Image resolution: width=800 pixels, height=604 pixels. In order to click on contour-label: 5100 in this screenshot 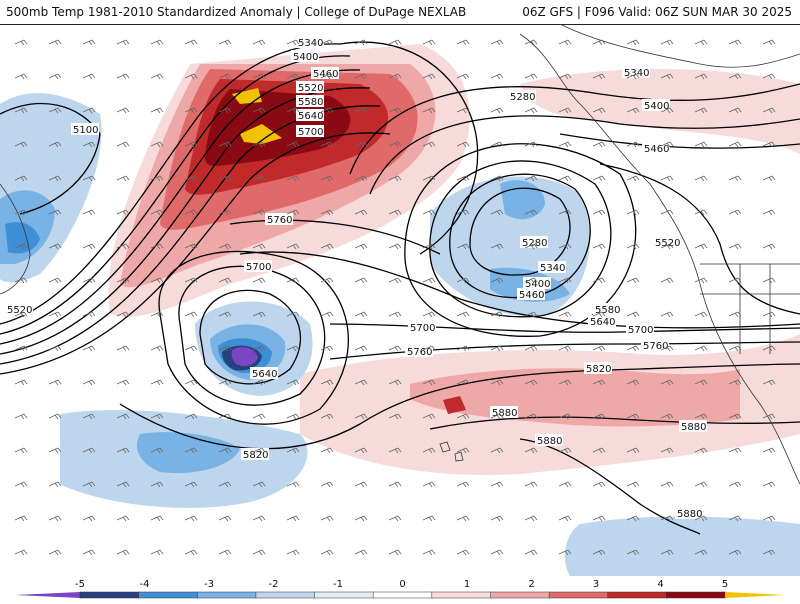, I will do `click(85, 130)`.